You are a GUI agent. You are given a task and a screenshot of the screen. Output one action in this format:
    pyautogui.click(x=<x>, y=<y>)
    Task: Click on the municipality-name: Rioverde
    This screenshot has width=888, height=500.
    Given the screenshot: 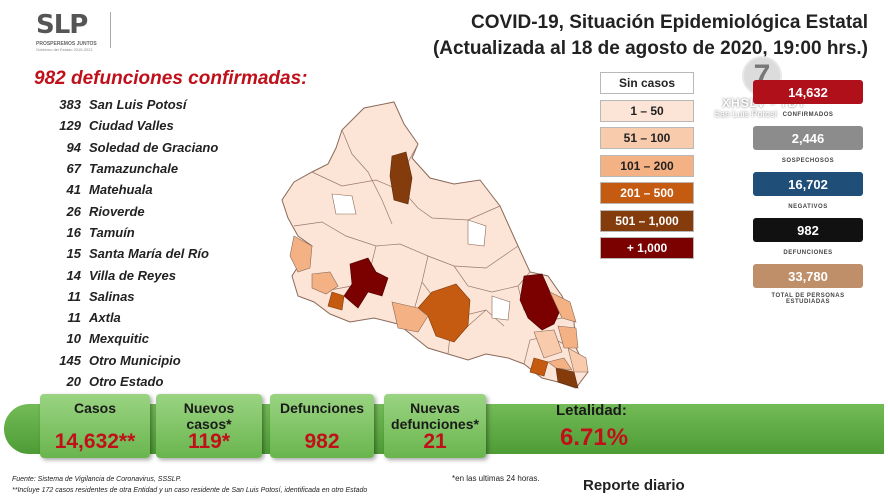 What is the action you would take?
    pyautogui.click(x=117, y=211)
    